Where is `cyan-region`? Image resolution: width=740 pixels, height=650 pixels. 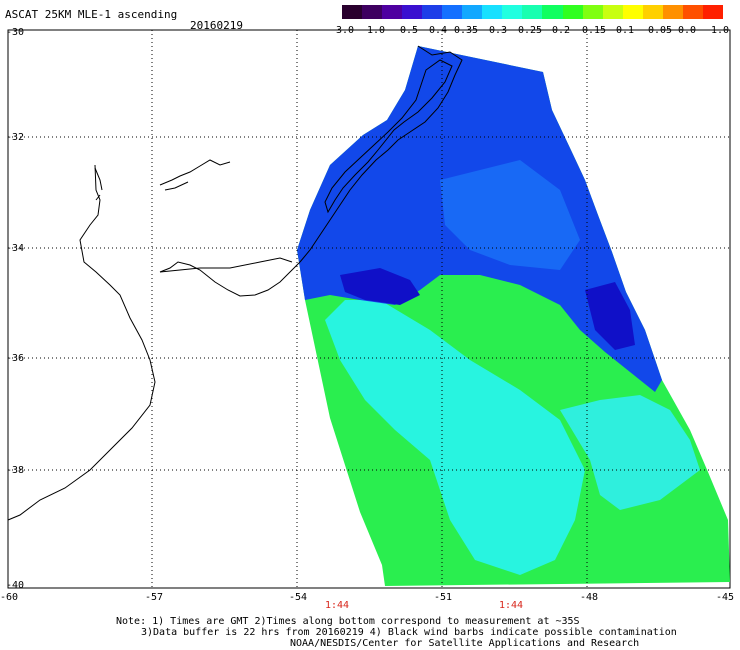 cyan-region is located at coordinates (455, 437).